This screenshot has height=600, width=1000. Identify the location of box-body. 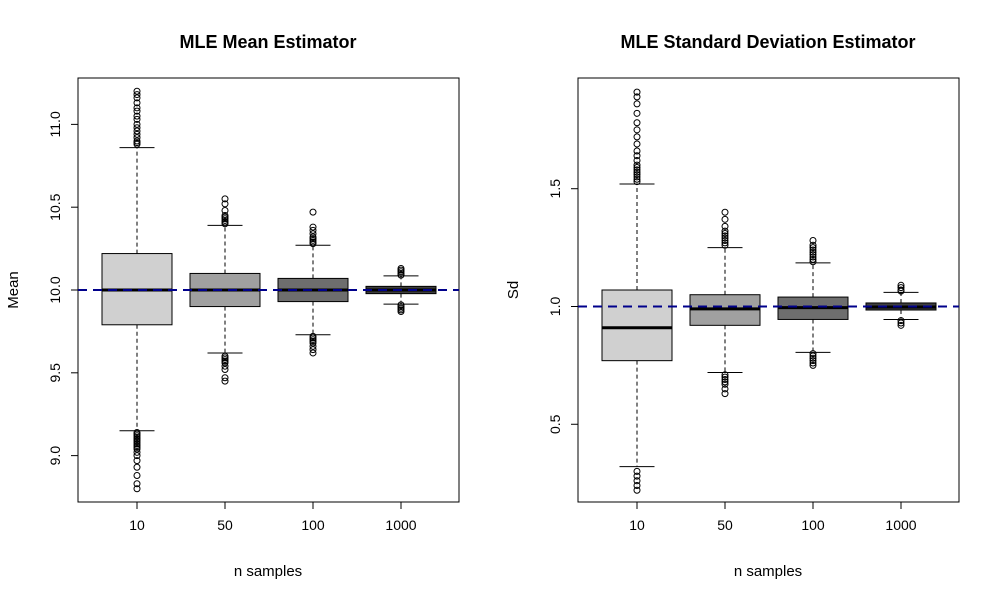
(637, 325).